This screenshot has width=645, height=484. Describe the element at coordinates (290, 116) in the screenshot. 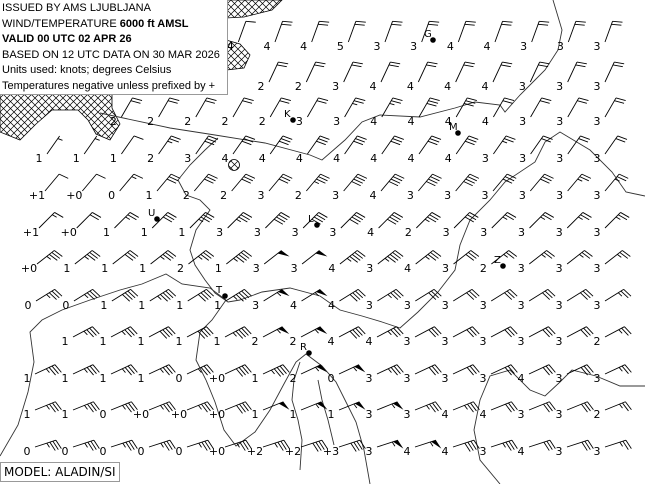

I see `station-k: K` at that location.